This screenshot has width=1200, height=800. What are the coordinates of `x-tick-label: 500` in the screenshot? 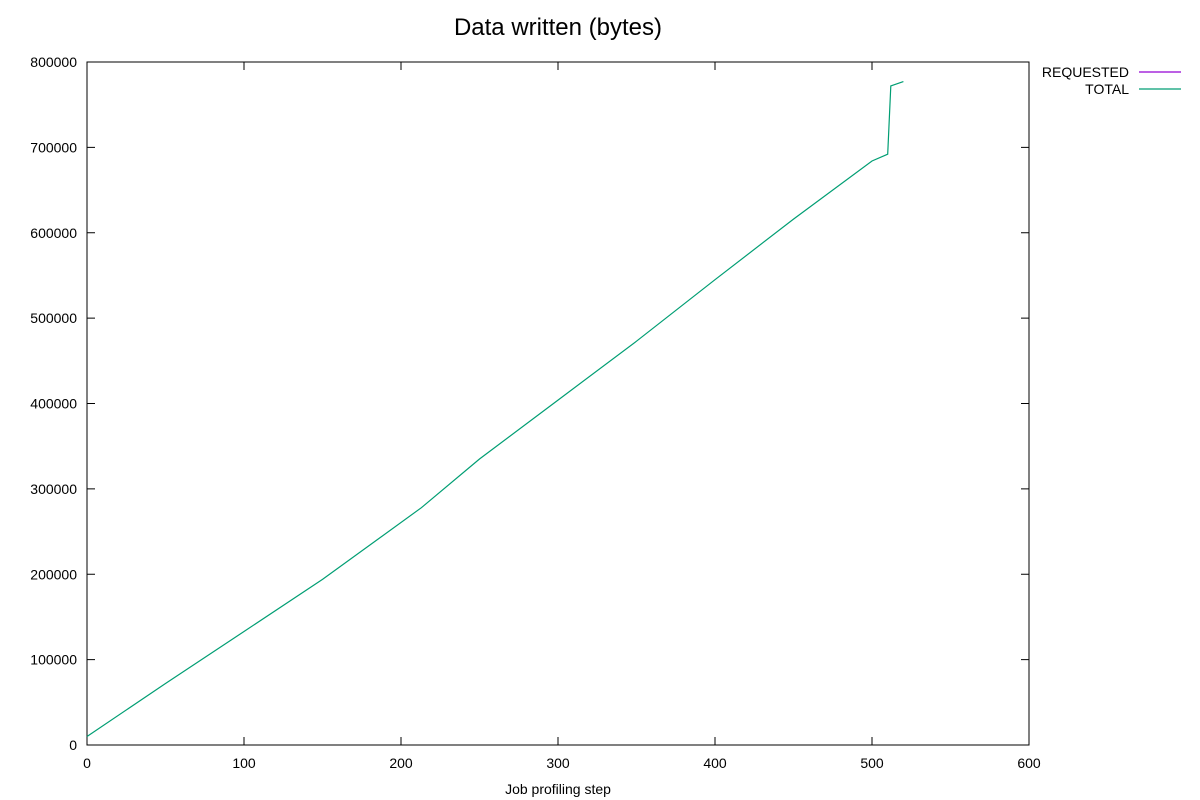 It's located at (872, 763).